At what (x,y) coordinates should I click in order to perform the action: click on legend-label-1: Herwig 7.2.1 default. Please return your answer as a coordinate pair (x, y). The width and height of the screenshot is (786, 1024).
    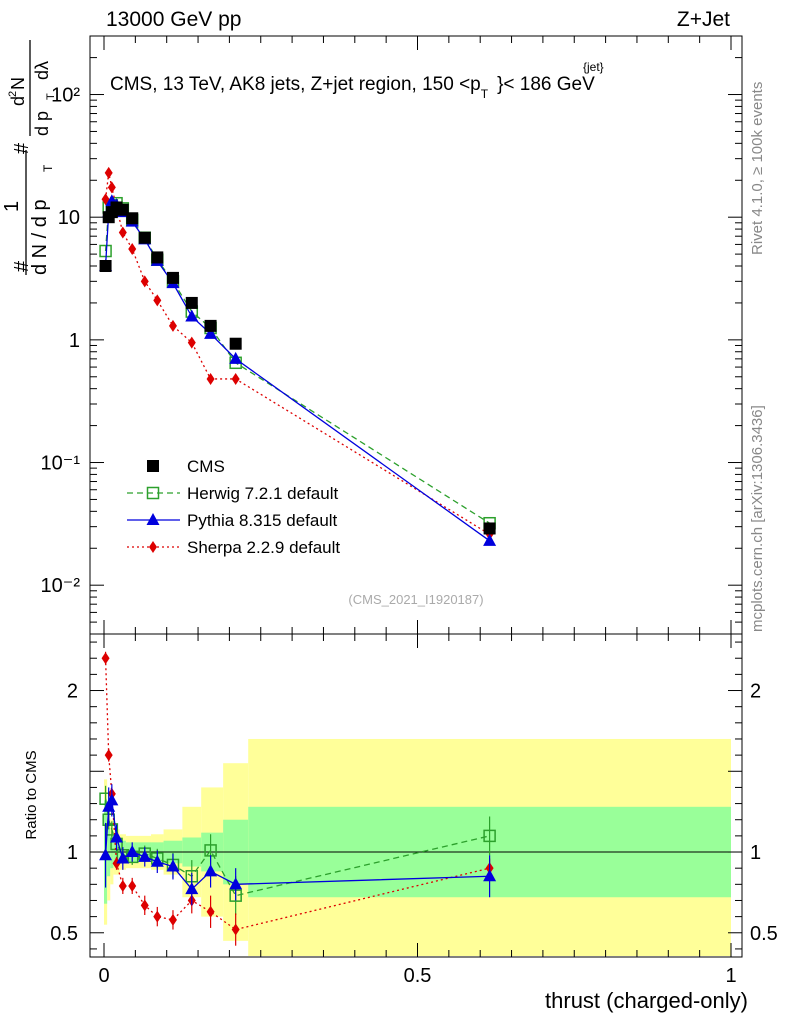
    Looking at the image, I should click on (262, 493).